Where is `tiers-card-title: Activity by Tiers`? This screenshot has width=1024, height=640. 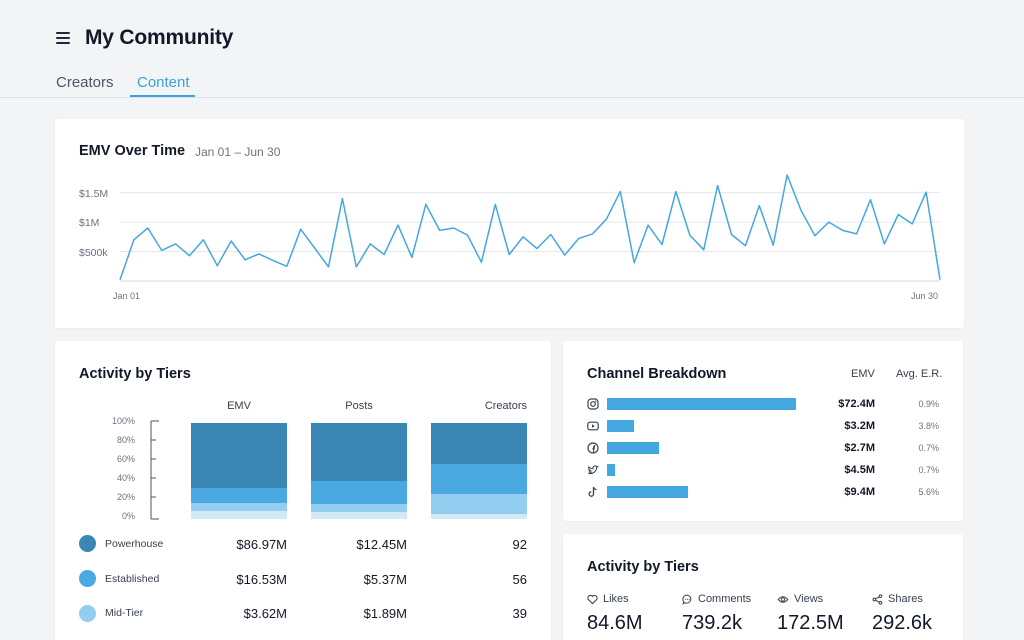 tiers-card-title: Activity by Tiers is located at coordinates (135, 374).